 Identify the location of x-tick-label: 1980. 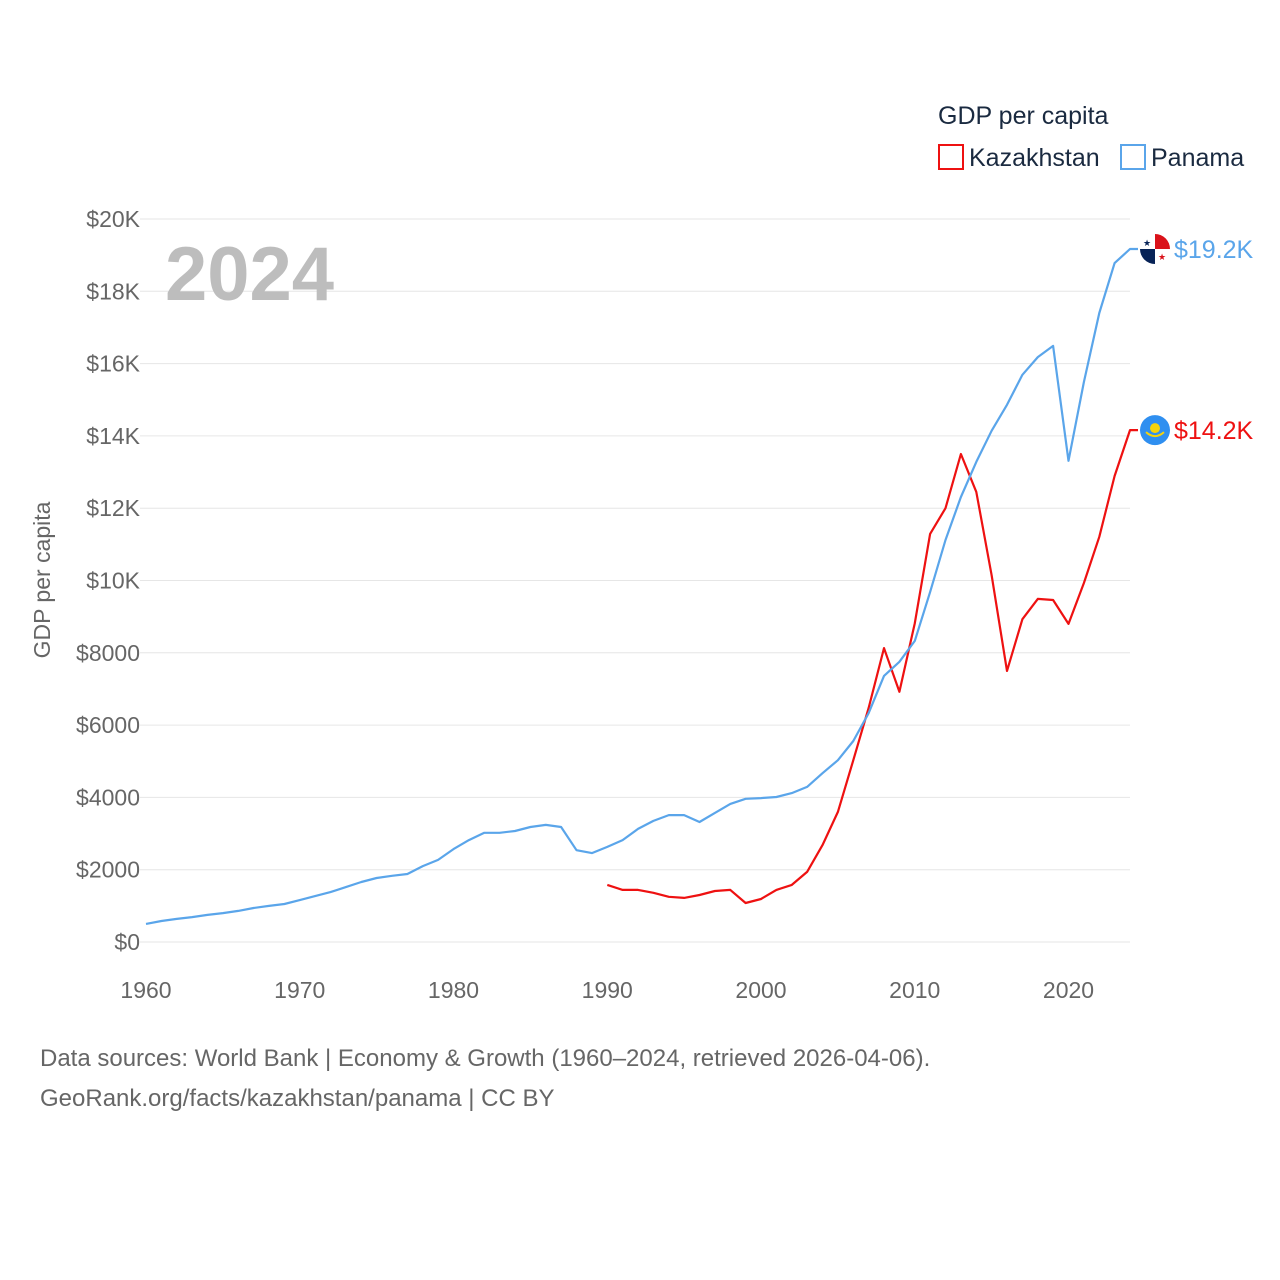
(453, 990).